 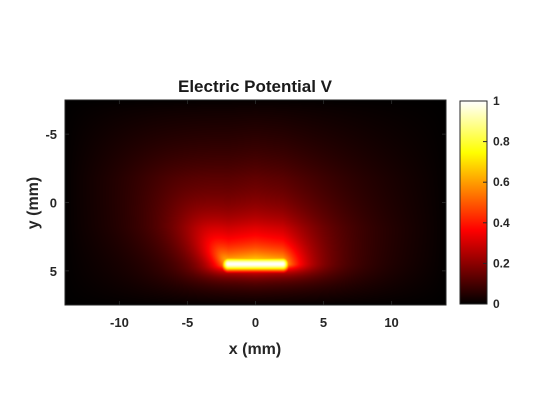 I want to click on colorbar-ticks: 0 0.2 0.4 0.6 0.8 1, so click(x=496, y=202).